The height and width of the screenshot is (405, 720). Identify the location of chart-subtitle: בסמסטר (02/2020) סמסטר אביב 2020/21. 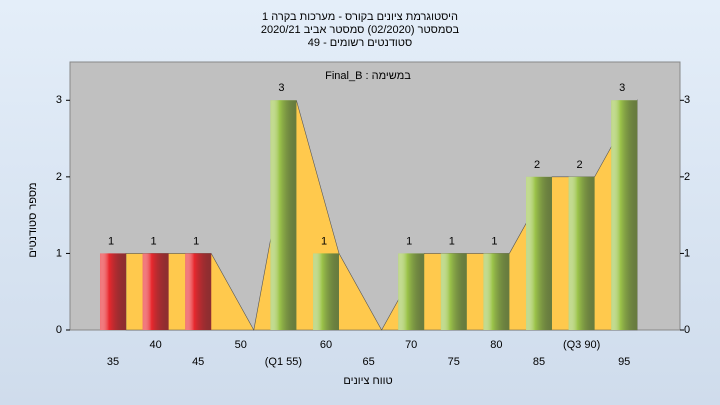
(360, 30).